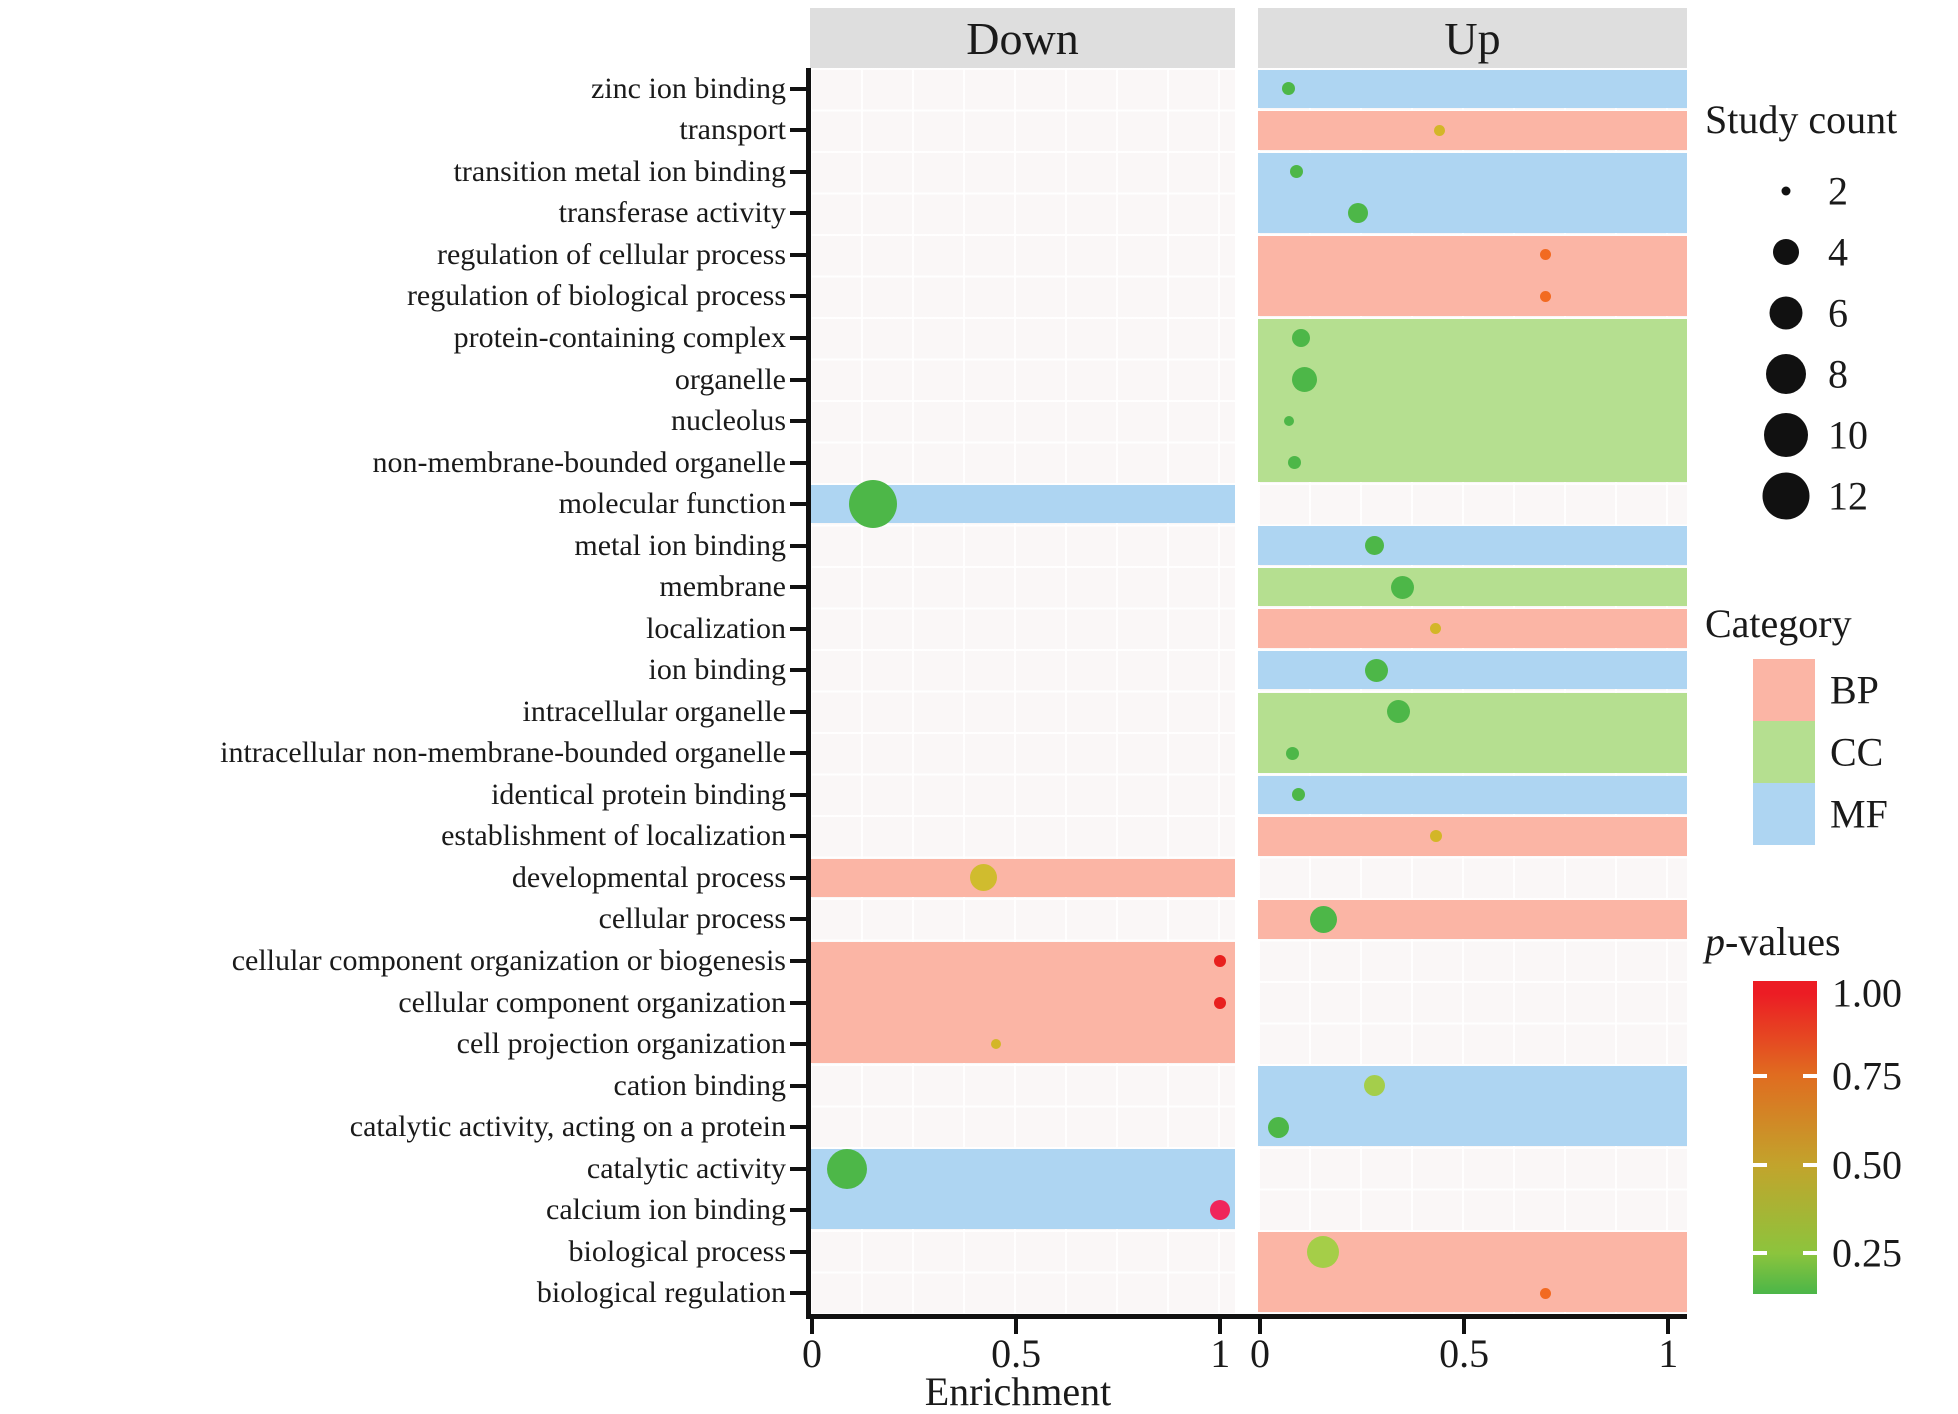 The height and width of the screenshot is (1414, 1958). Describe the element at coordinates (596, 296) in the screenshot. I see `row-label: regulation of biological process` at that location.